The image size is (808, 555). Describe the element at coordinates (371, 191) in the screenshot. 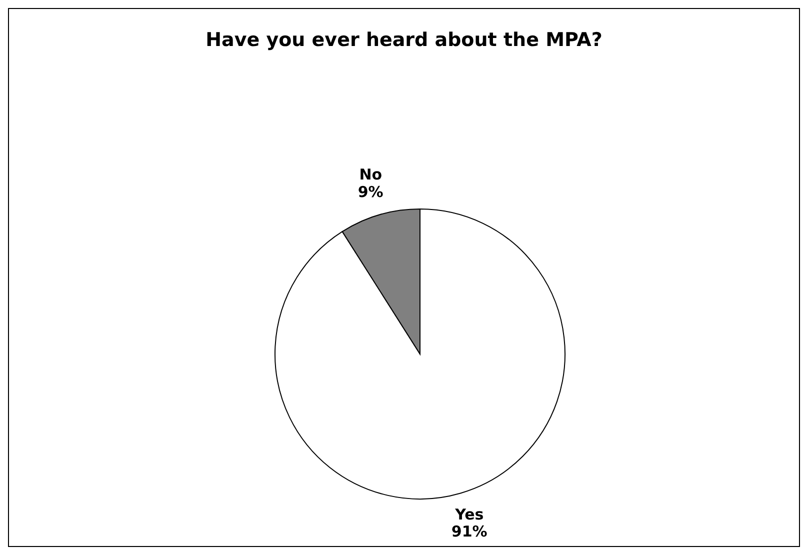

I see `data-label: 9%` at that location.